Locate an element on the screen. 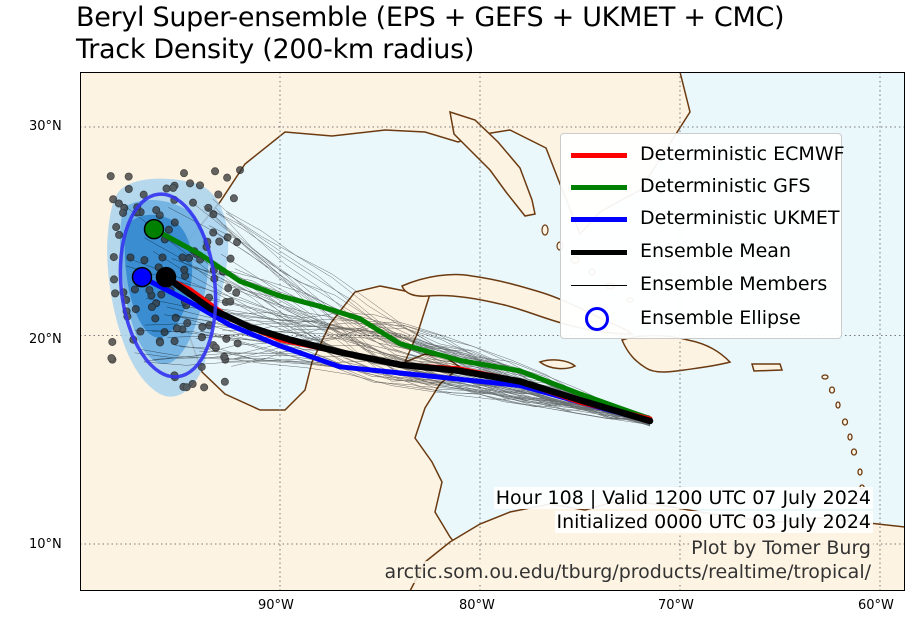 This screenshot has width=905, height=617. lon-label-60w: 60°W is located at coordinates (876, 605).